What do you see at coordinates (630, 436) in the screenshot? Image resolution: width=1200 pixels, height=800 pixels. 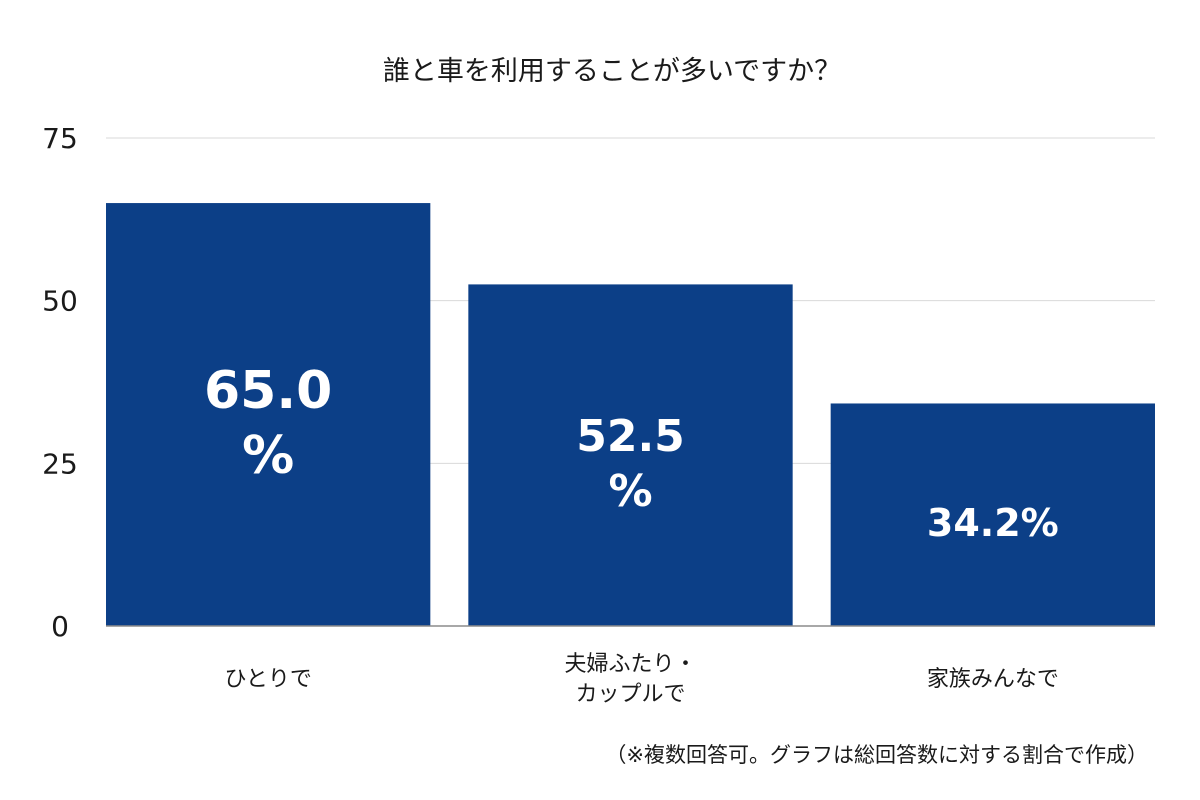 I see `data-label: 52.5` at bounding box center [630, 436].